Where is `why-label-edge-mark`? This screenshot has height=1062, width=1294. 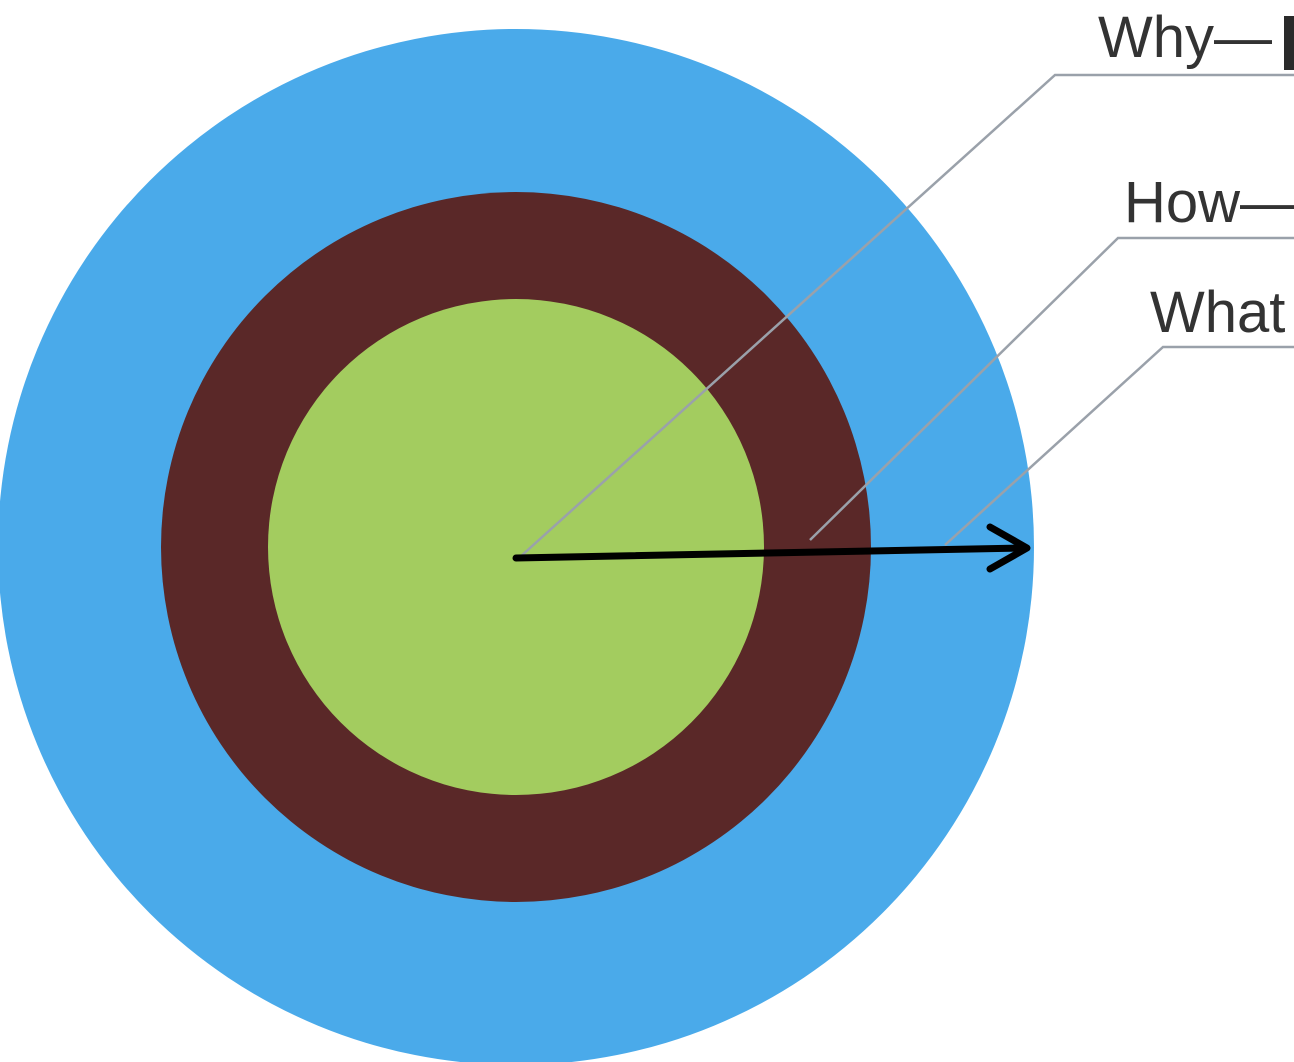 why-label-edge-mark is located at coordinates (1289, 43).